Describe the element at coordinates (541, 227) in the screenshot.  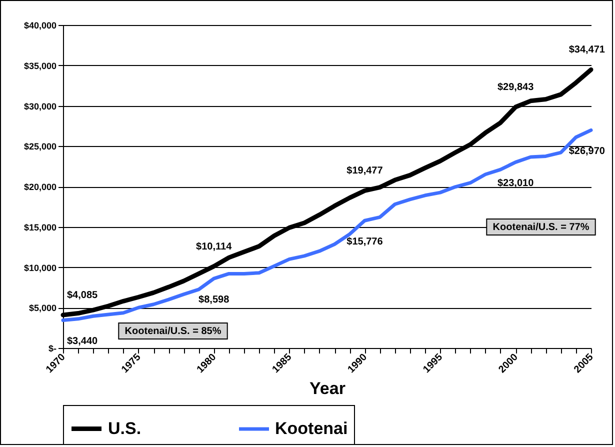
I see `annotation: Kootenai/U.S. = 77%` at that location.